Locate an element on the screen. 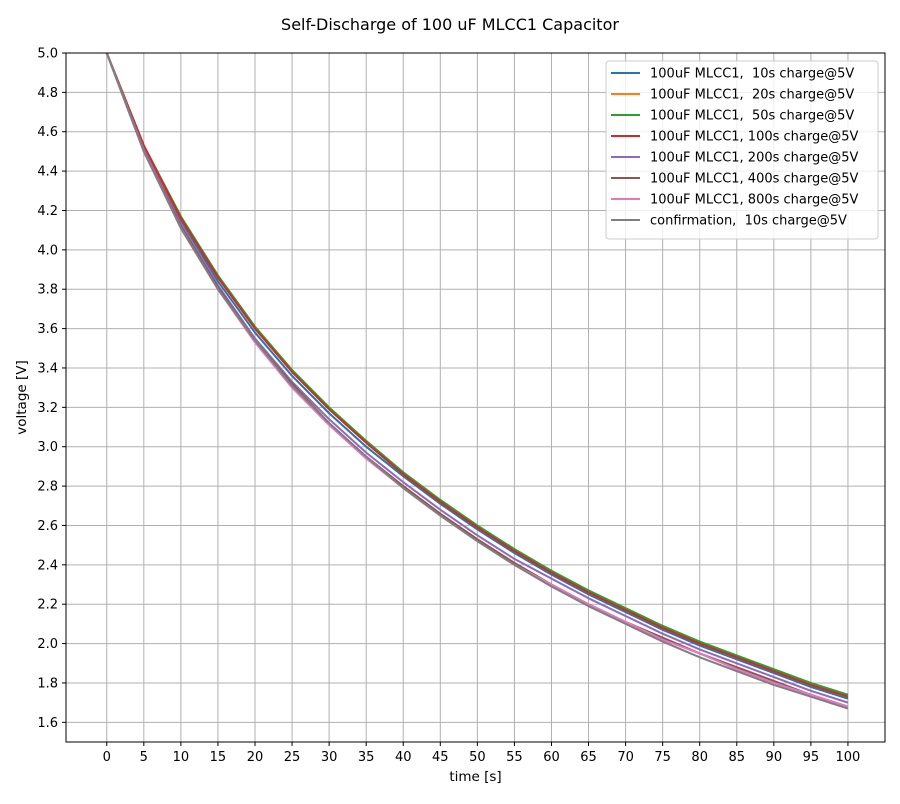 This screenshot has width=900, height=804. y-axis-label: voltage [V] is located at coordinates (22, 397).